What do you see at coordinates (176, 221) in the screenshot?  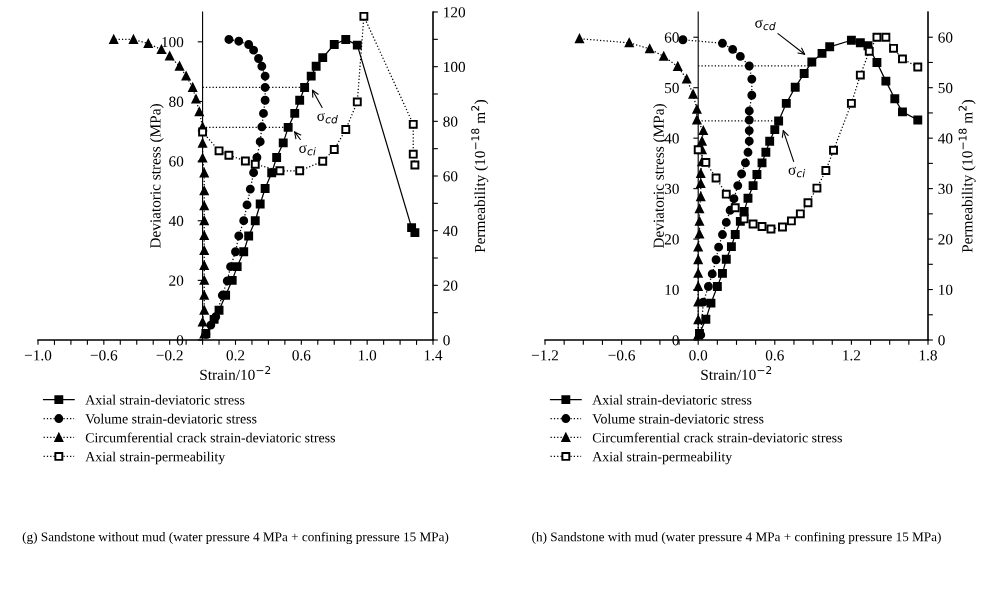 I see `y-tick-label: 40` at bounding box center [176, 221].